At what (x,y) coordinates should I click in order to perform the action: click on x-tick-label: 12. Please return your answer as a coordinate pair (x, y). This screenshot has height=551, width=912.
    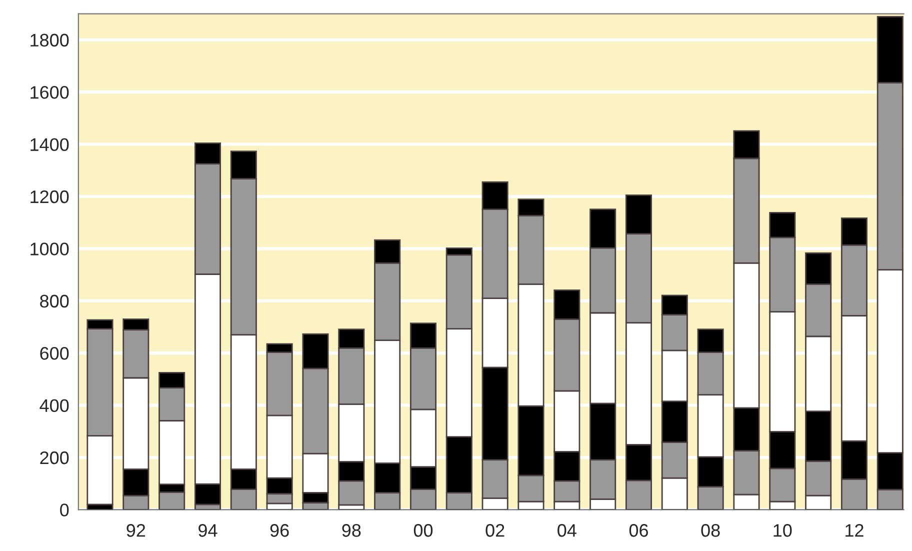
    Looking at the image, I should click on (855, 530).